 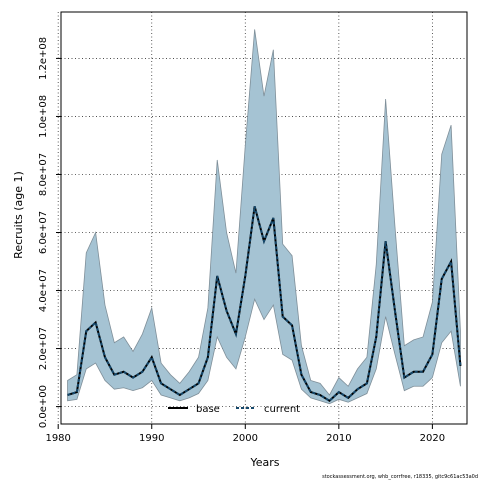 What do you see at coordinates (282, 409) in the screenshot?
I see `legend-current-label: current` at bounding box center [282, 409].